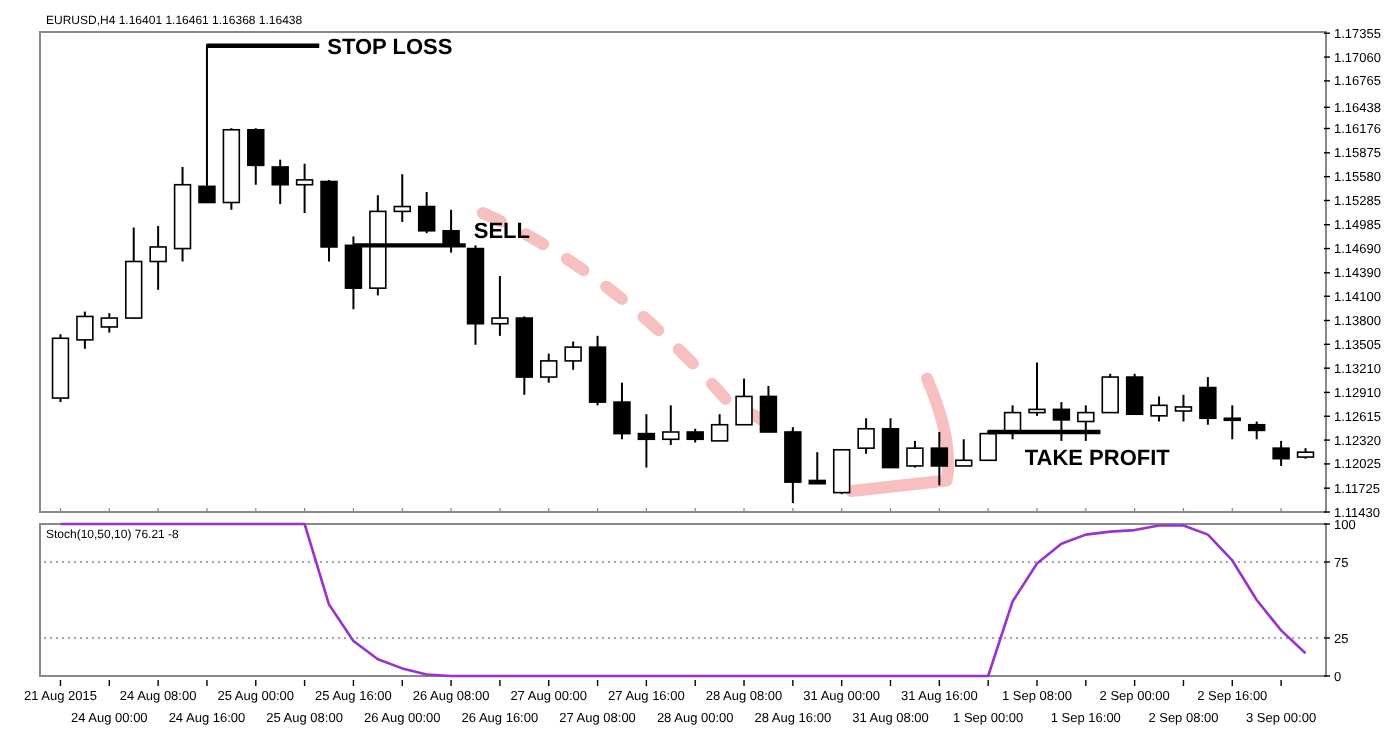 The height and width of the screenshot is (736, 1392). Describe the element at coordinates (1097, 459) in the screenshot. I see `annotation: TAKE PROFIT` at that location.